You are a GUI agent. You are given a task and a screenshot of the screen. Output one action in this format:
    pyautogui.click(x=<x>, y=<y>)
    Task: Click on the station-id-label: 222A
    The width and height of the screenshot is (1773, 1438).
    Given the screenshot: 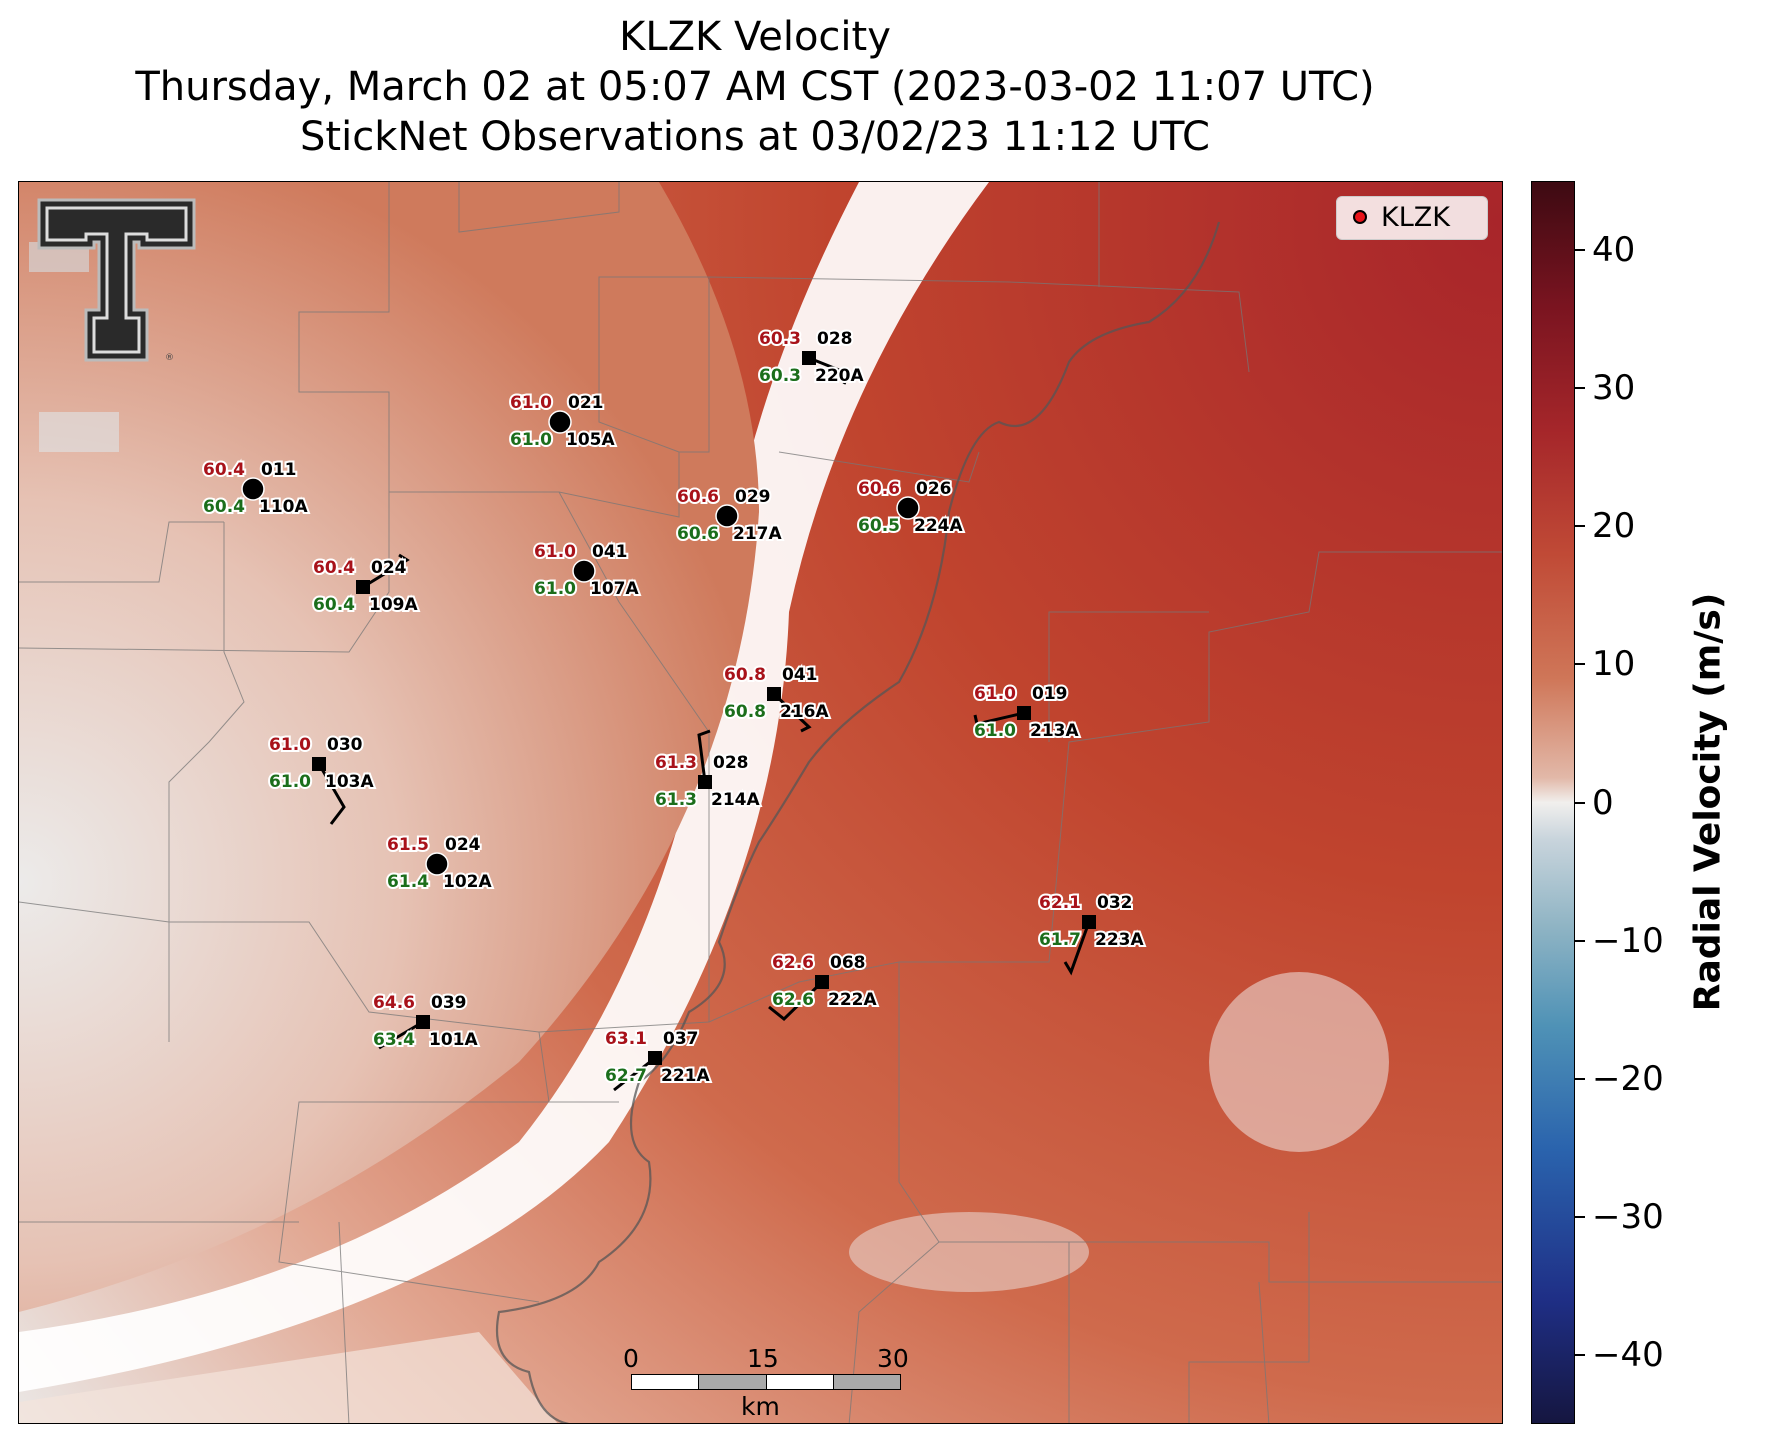 What is the action you would take?
    pyautogui.click(x=852, y=1000)
    